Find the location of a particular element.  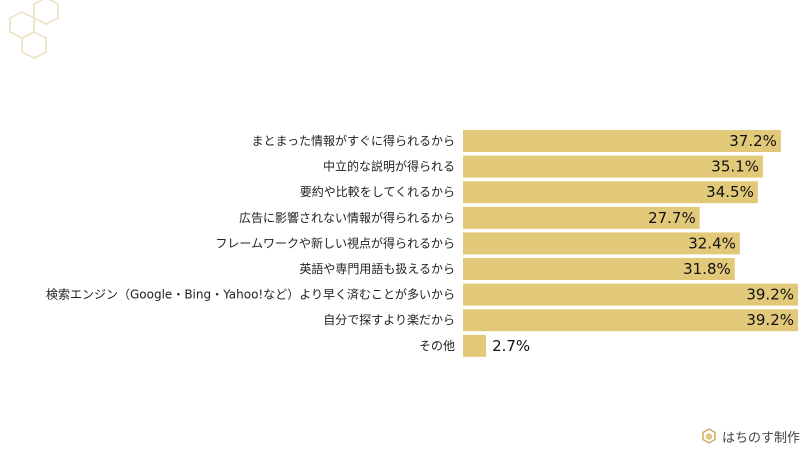

category-label-1: 中立的な説明が得られる is located at coordinates (389, 166).